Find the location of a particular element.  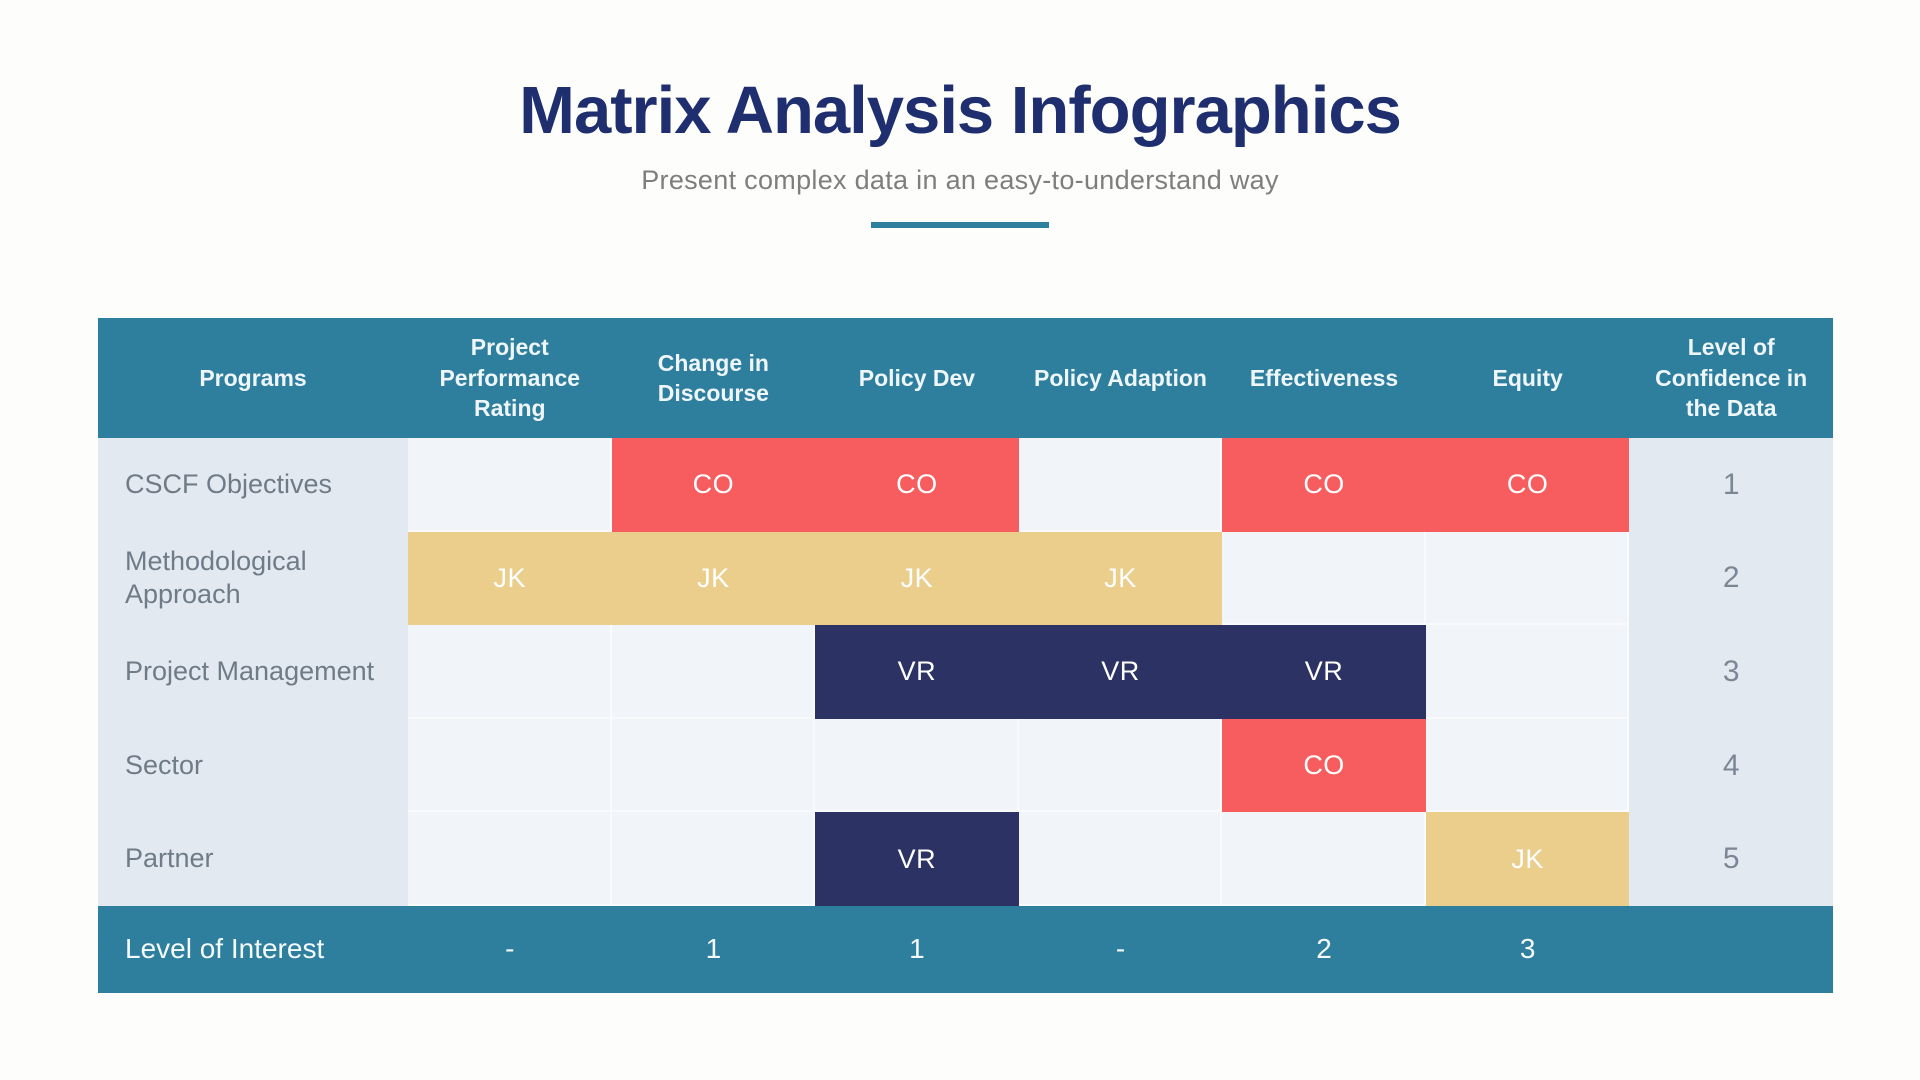

footer-value-3: - is located at coordinates (1120, 949).